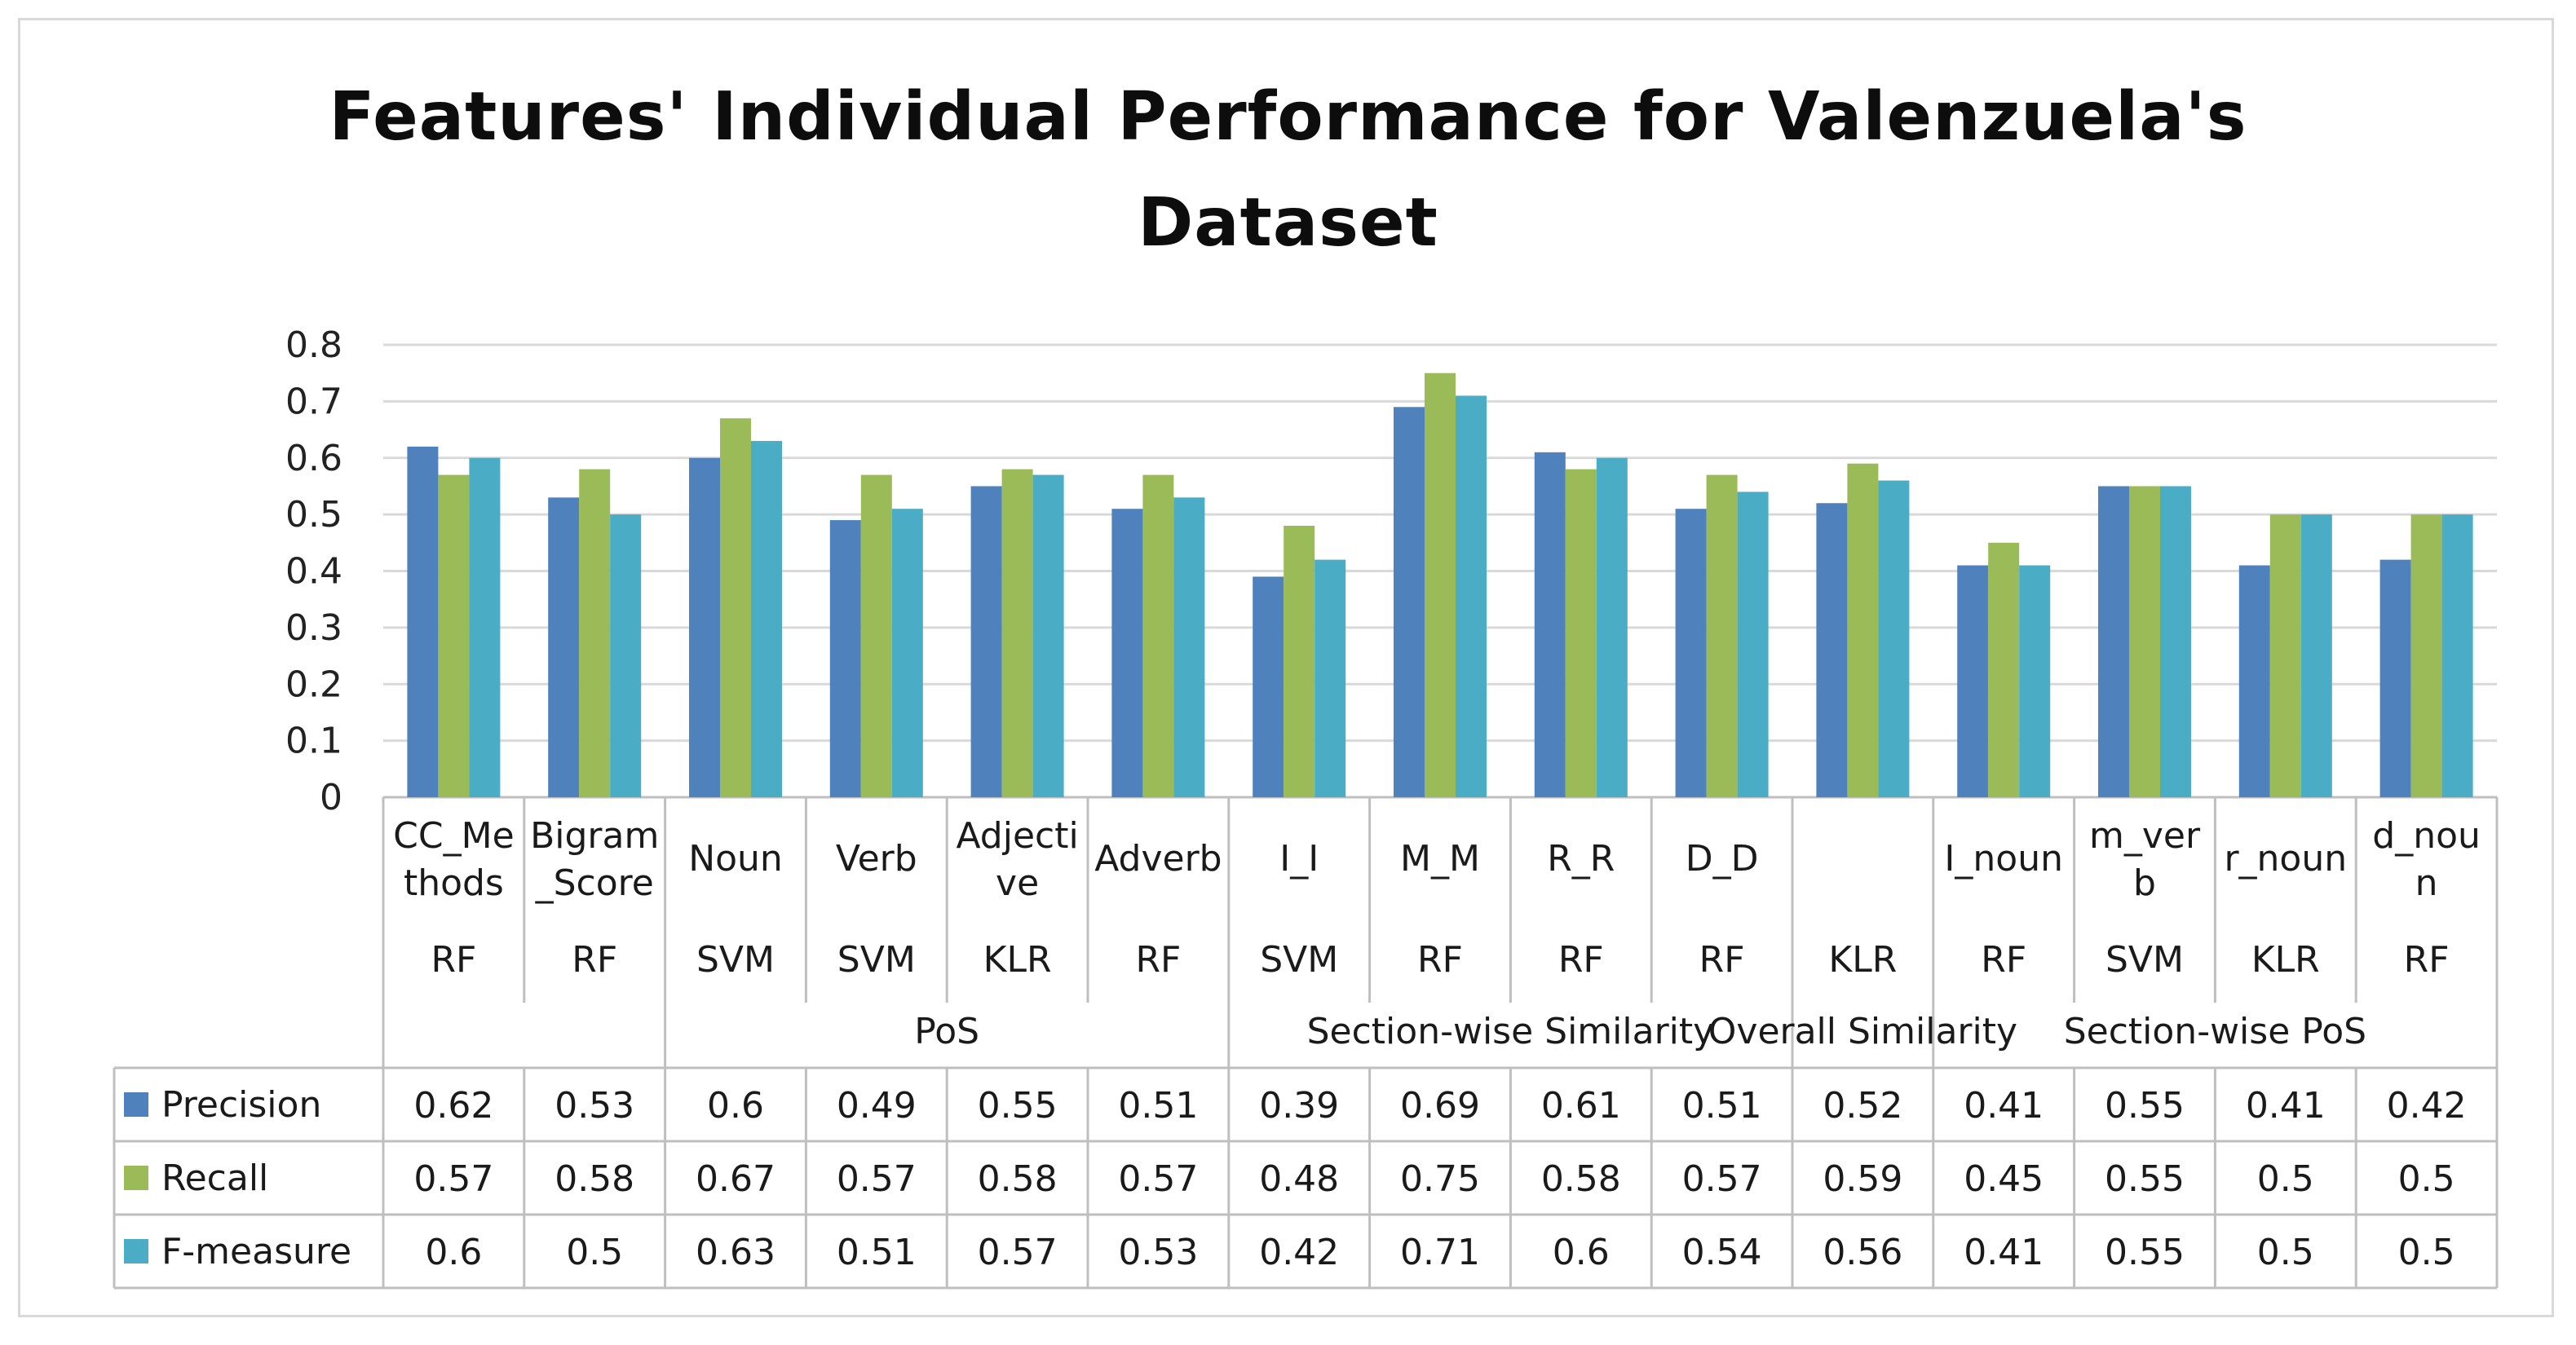 This screenshot has height=1345, width=2576. What do you see at coordinates (594, 1106) in the screenshot?
I see `table-value-precision-1: 0.53` at bounding box center [594, 1106].